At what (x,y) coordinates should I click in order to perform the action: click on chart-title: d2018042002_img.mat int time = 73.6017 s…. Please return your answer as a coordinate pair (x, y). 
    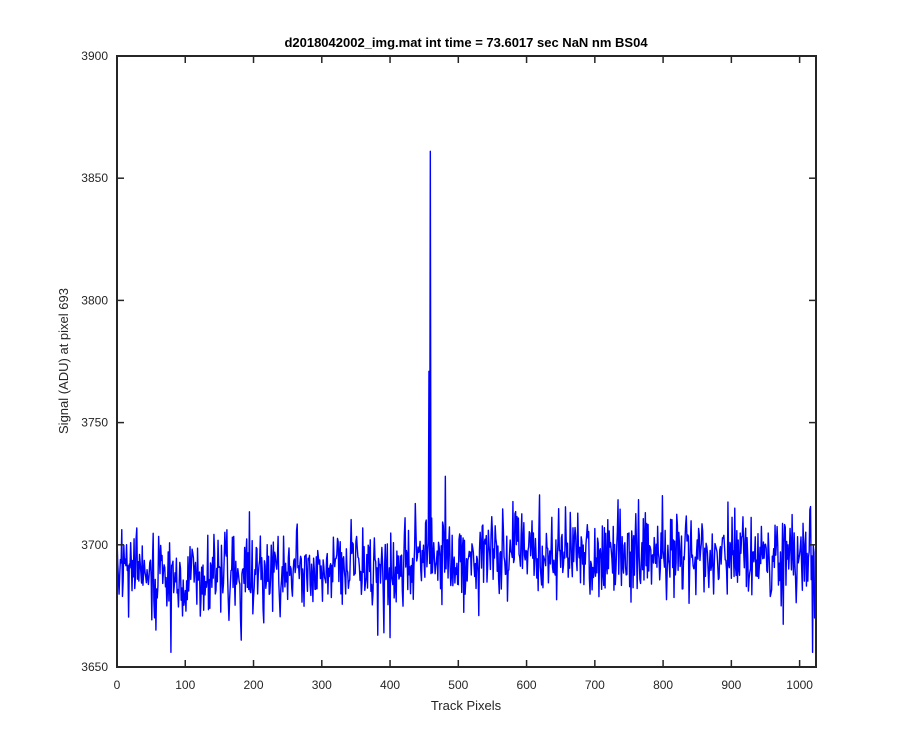
    Looking at the image, I should click on (466, 42).